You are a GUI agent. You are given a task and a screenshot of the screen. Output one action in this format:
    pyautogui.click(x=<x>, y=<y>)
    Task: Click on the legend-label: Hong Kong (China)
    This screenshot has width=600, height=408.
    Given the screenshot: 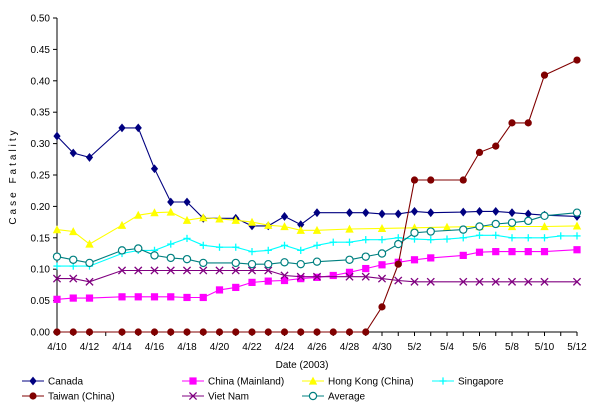 What is the action you would take?
    pyautogui.click(x=371, y=382)
    